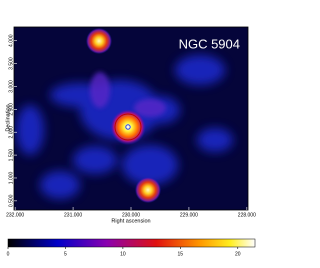  Describe the element at coordinates (11, 178) in the screenshot. I see `y-tick-label: 1.000` at that location.